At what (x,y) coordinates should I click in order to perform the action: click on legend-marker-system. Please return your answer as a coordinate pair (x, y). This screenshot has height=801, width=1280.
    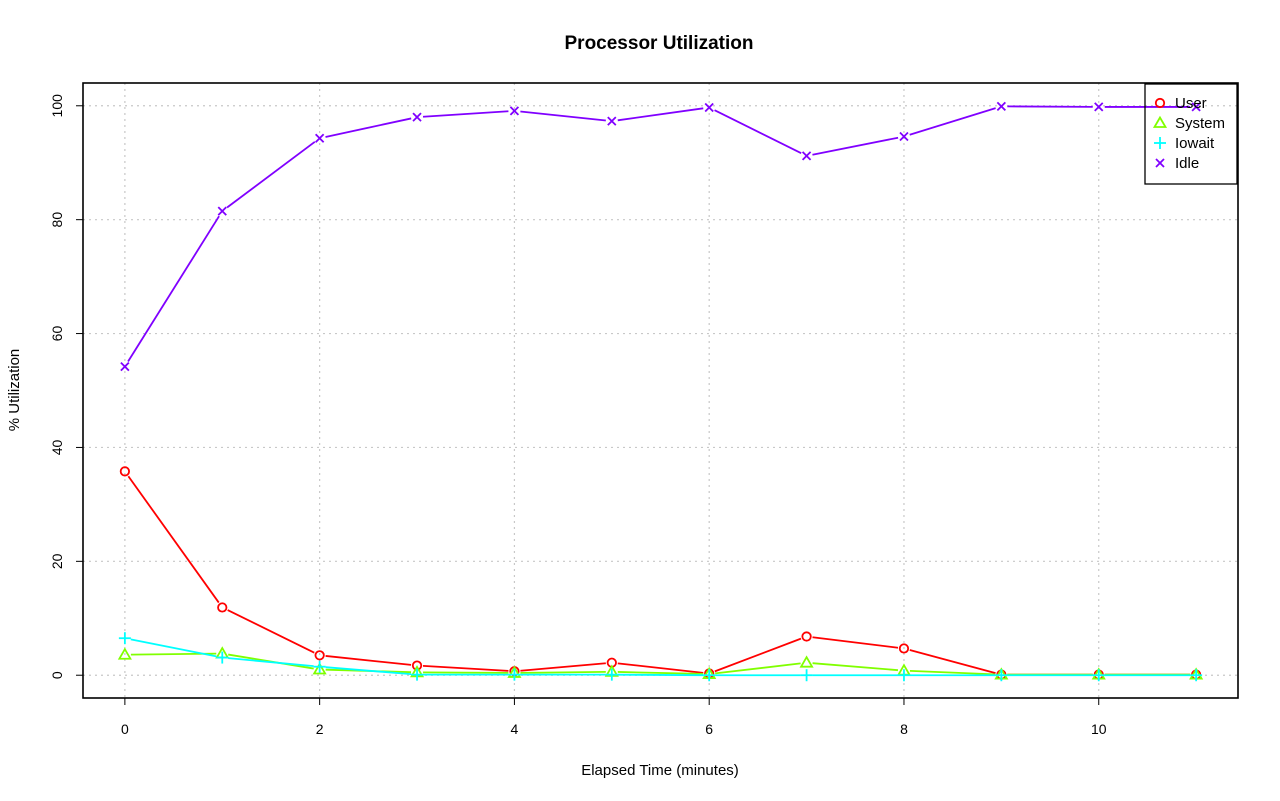
    Looking at the image, I should click on (1160, 121).